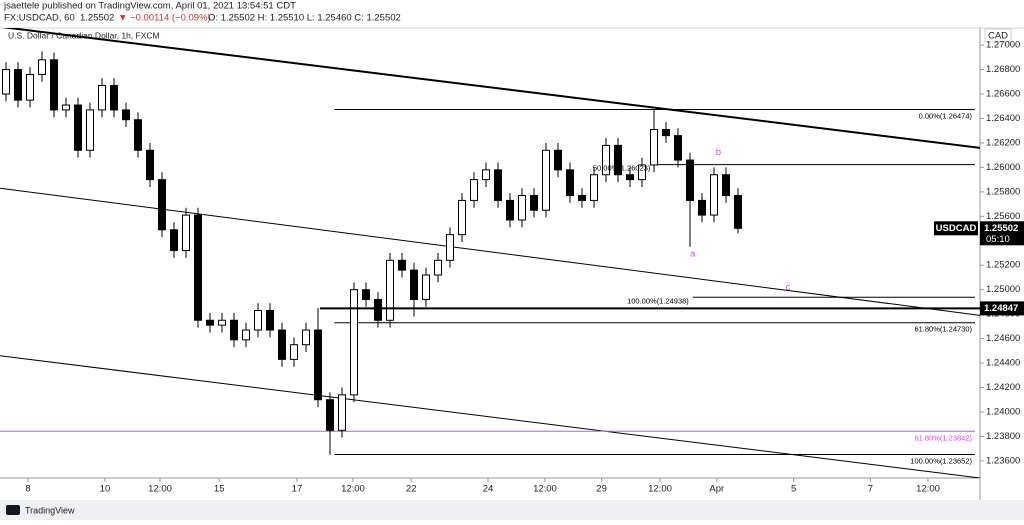 This screenshot has height=525, width=1024. I want to click on fib-label: 61.80%(1.24730), so click(943, 329).